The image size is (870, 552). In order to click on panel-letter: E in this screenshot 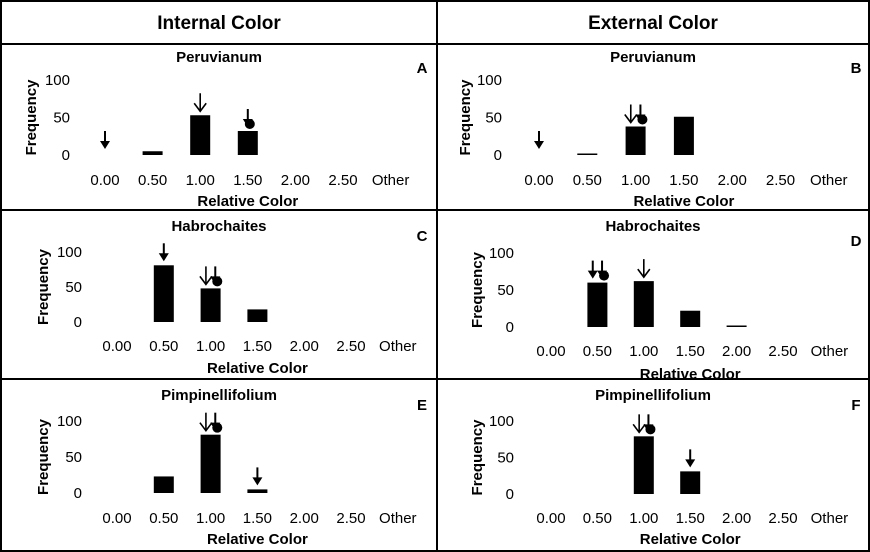, I will do `click(422, 405)`.